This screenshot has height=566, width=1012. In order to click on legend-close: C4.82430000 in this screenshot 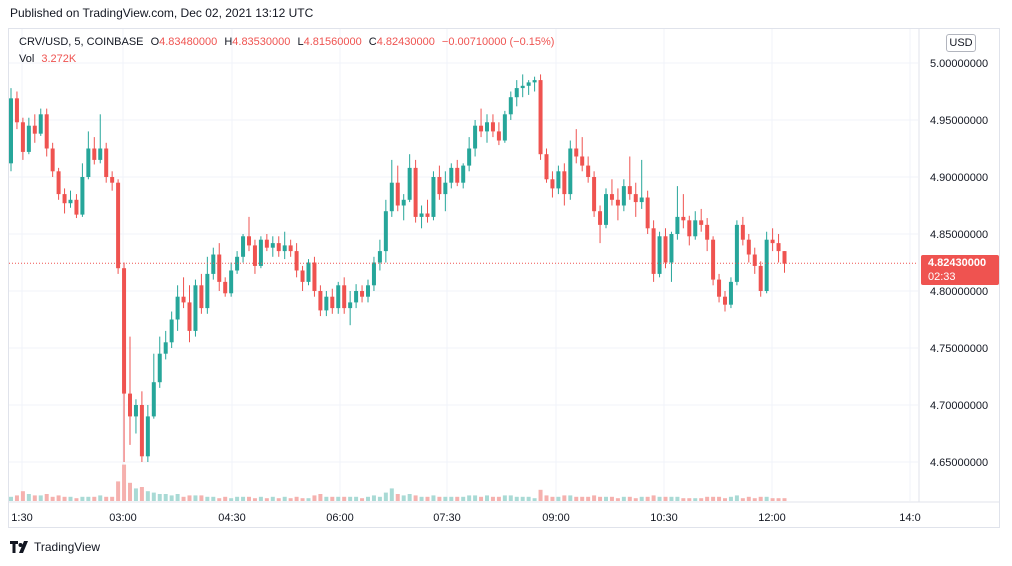, I will do `click(401, 42)`.